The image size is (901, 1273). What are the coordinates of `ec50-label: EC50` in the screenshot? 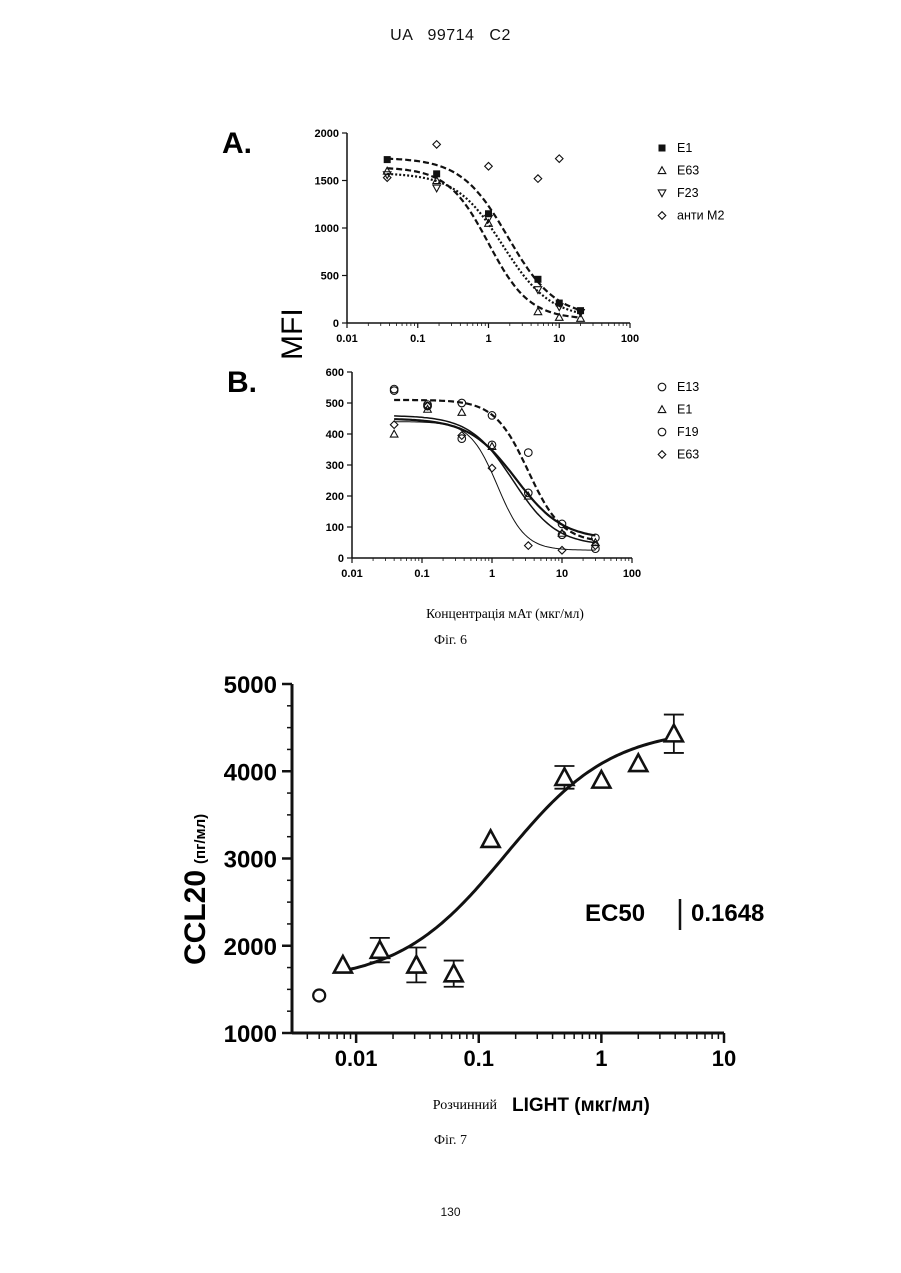 It's located at (615, 913).